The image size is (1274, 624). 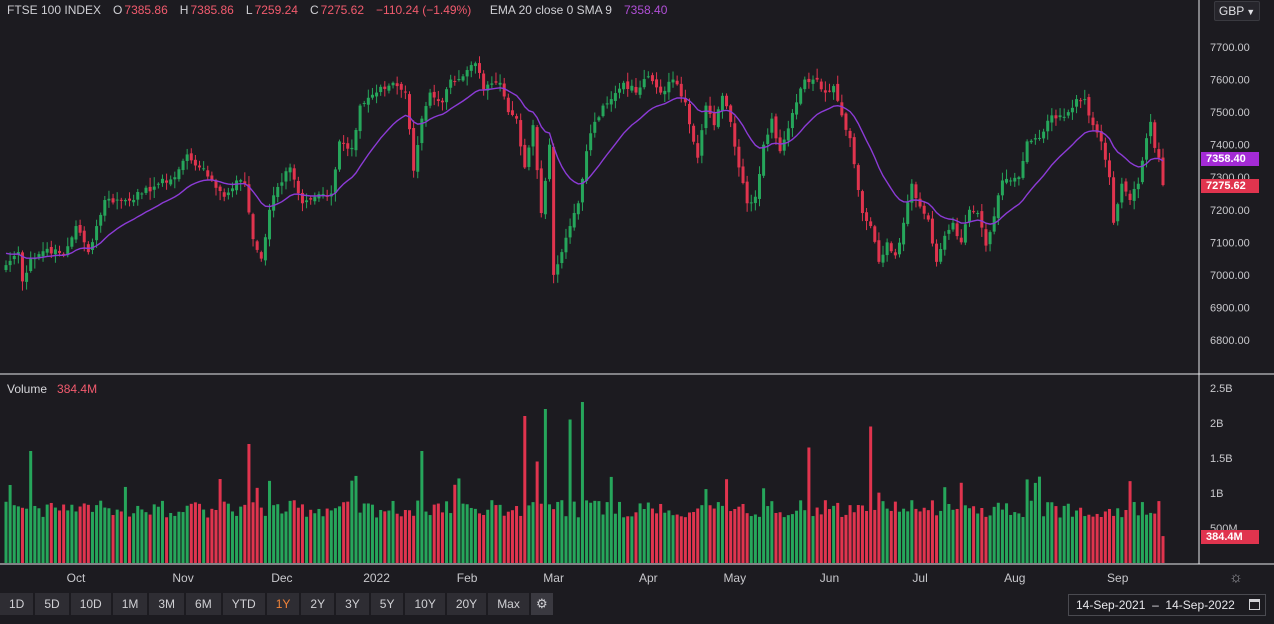 What do you see at coordinates (17, 604) in the screenshot?
I see `range-button-1d: 1D` at bounding box center [17, 604].